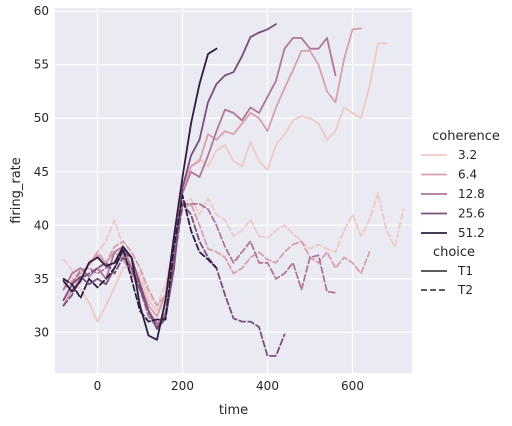 This screenshot has height=426, width=512. Describe the element at coordinates (41, 118) in the screenshot. I see `y-tick-label: 50` at that location.